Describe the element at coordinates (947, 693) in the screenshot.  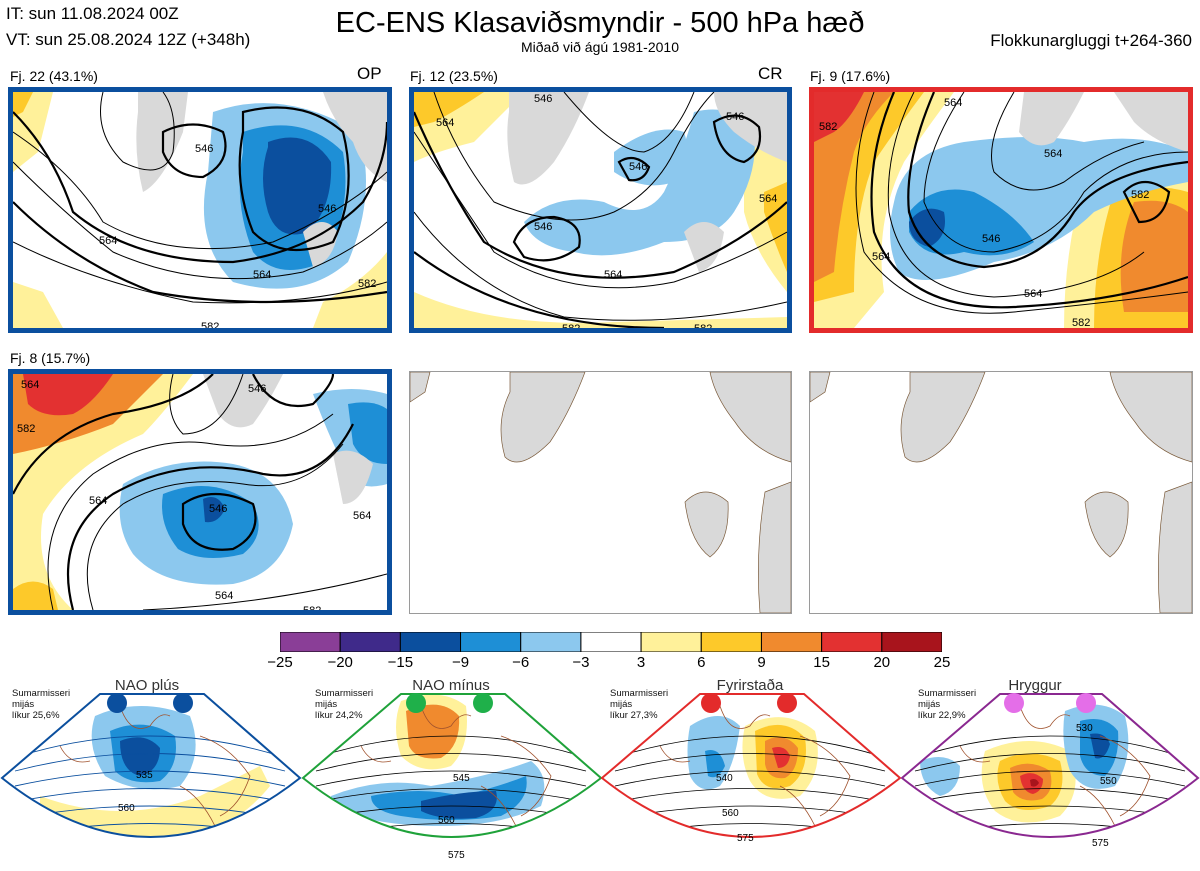
I see `regime-4-season: Sumarmisseri` at that location.